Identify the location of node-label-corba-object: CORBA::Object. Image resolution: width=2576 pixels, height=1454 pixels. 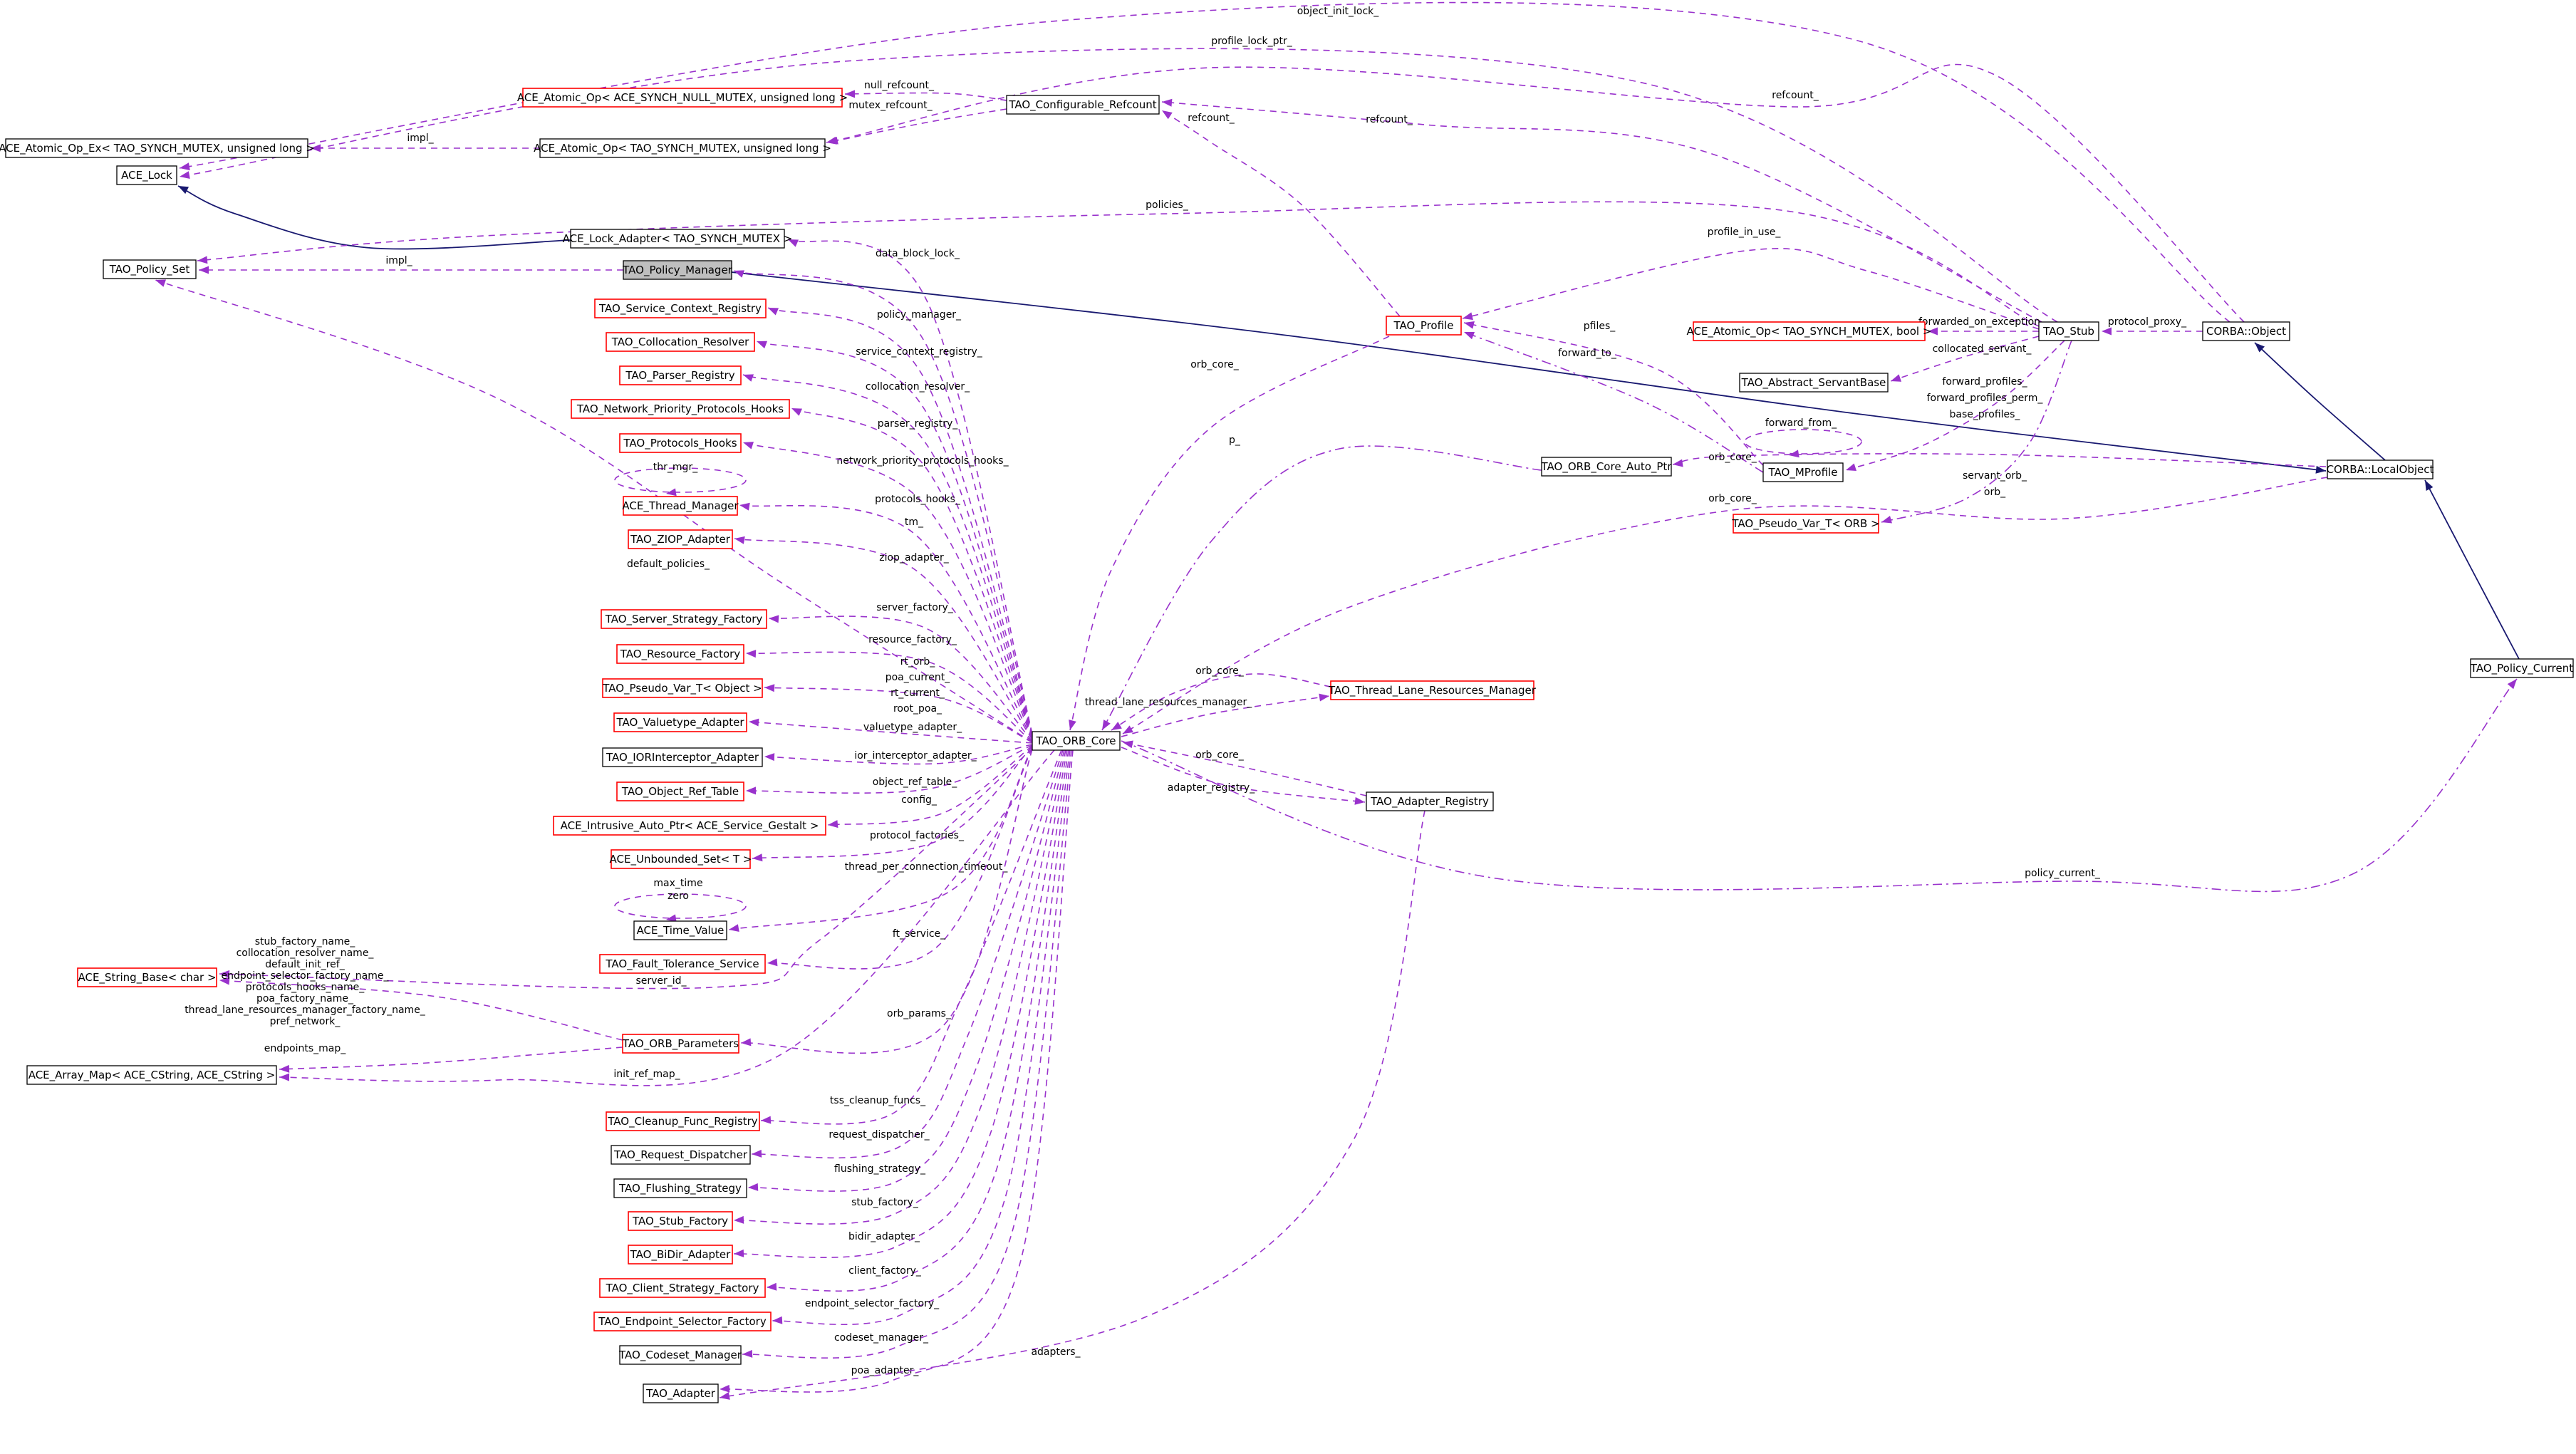
(2246, 331).